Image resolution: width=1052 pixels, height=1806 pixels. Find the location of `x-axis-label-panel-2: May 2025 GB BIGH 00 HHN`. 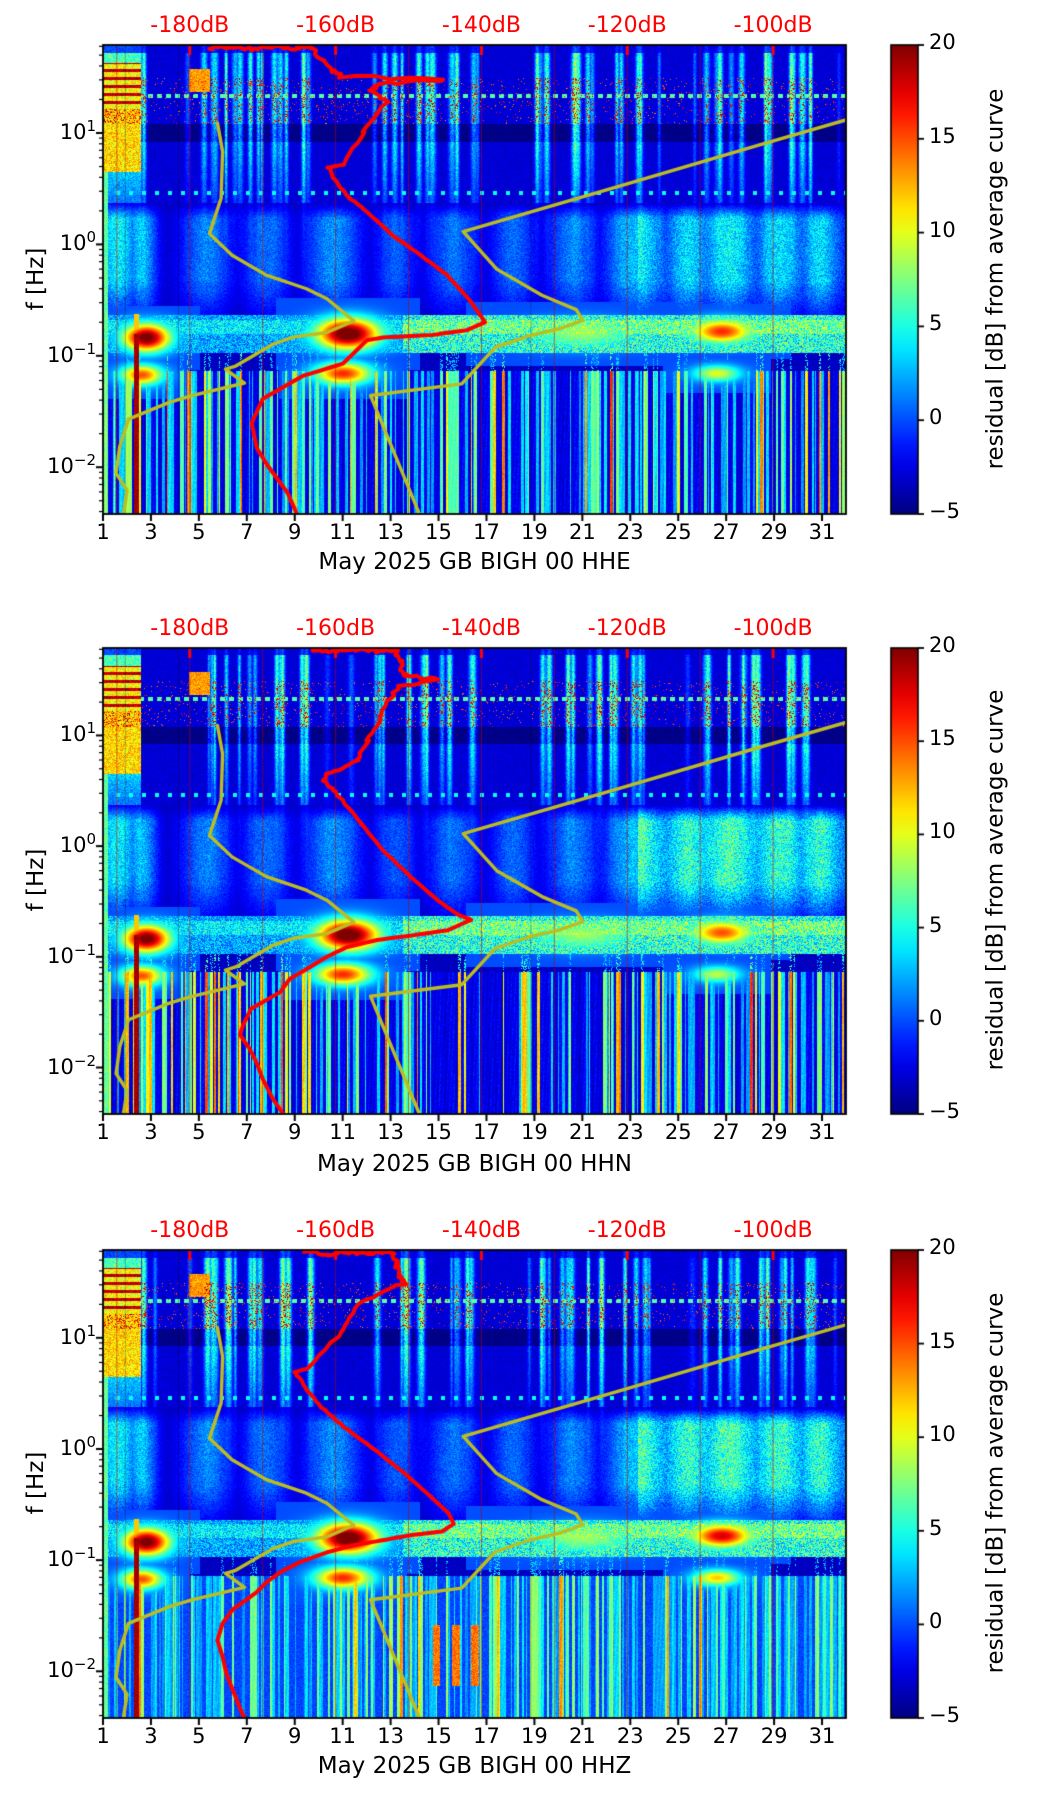

x-axis-label-panel-2: May 2025 GB BIGH 00 HHN is located at coordinates (474, 1164).